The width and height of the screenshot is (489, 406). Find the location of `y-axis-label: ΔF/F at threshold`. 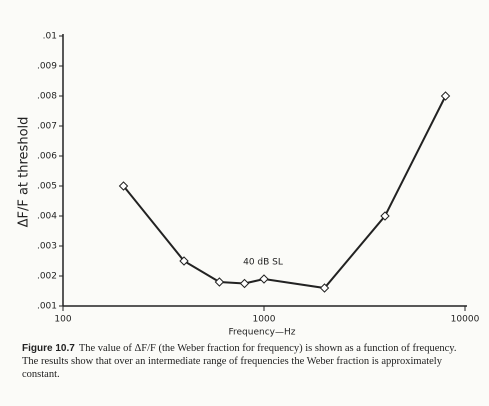

y-axis-label: ΔF/F at threshold is located at coordinates (24, 172).